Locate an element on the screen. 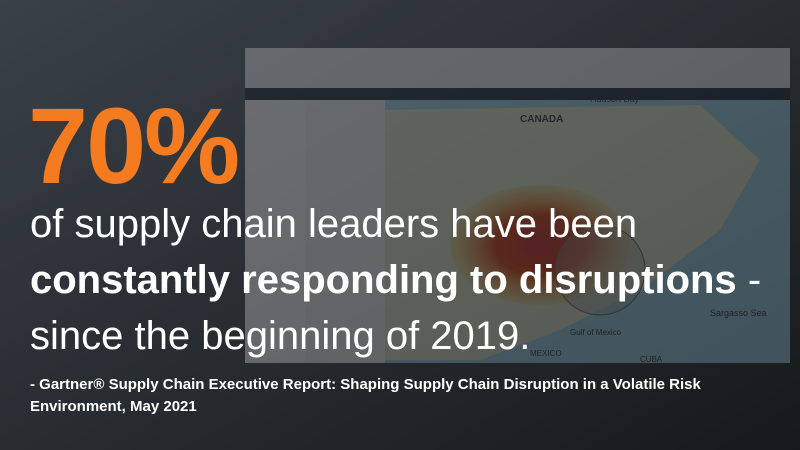 The width and height of the screenshot is (800, 450). app-header is located at coordinates (517, 94).